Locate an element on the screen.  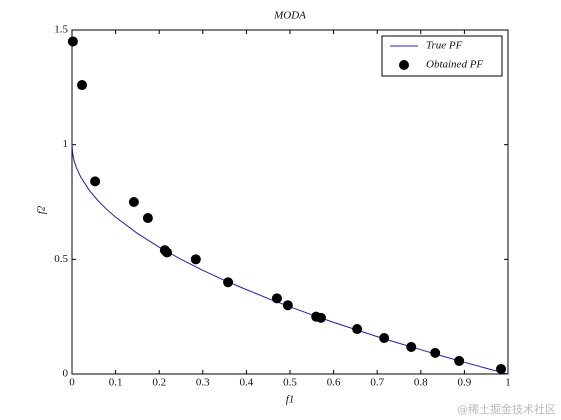
x-tick-label: 0.2 is located at coordinates (159, 383).